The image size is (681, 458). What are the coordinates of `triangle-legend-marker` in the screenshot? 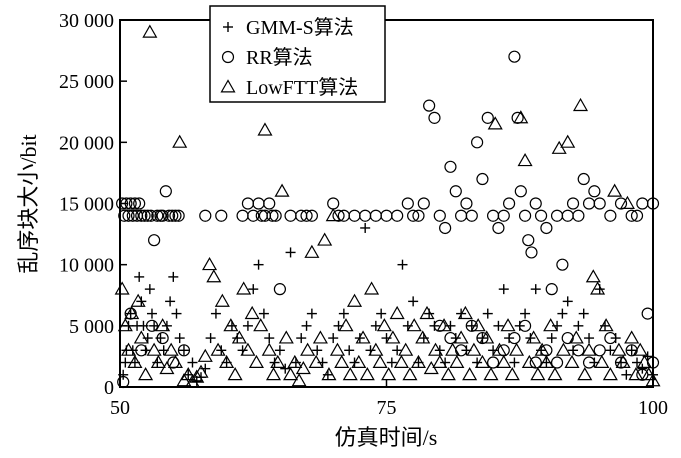 It's located at (228, 86).